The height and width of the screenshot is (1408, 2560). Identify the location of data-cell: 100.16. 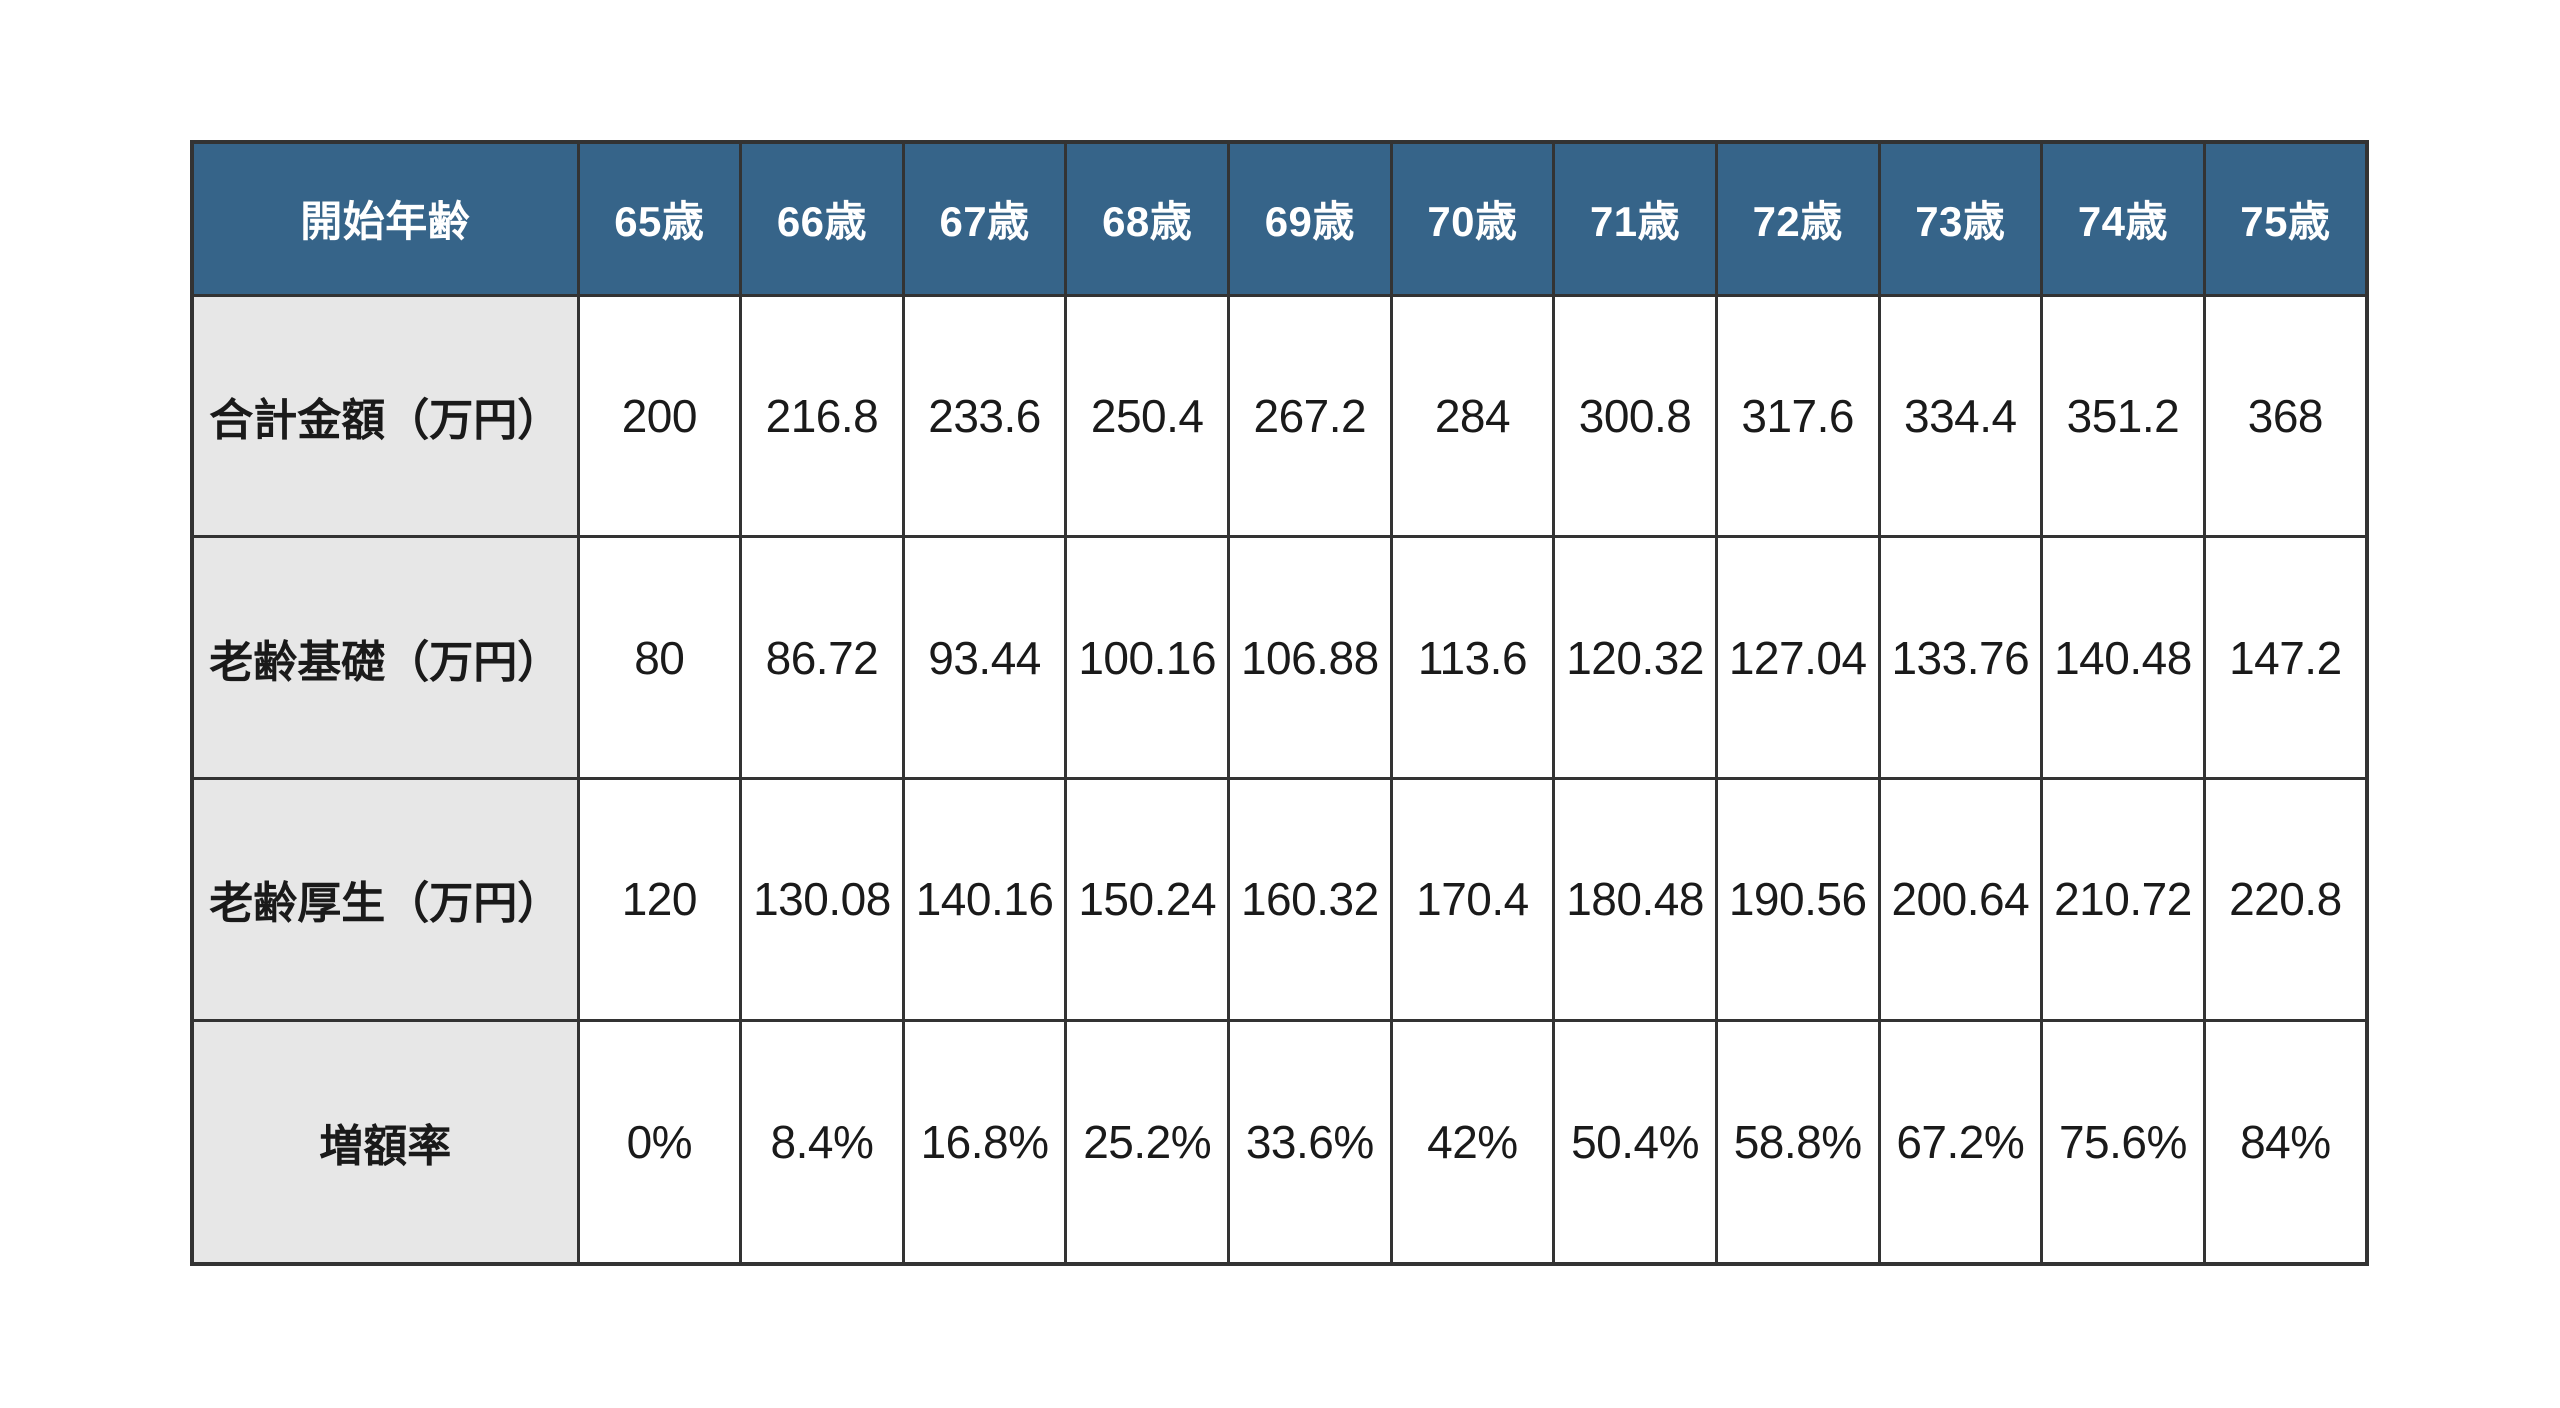
(1147, 658).